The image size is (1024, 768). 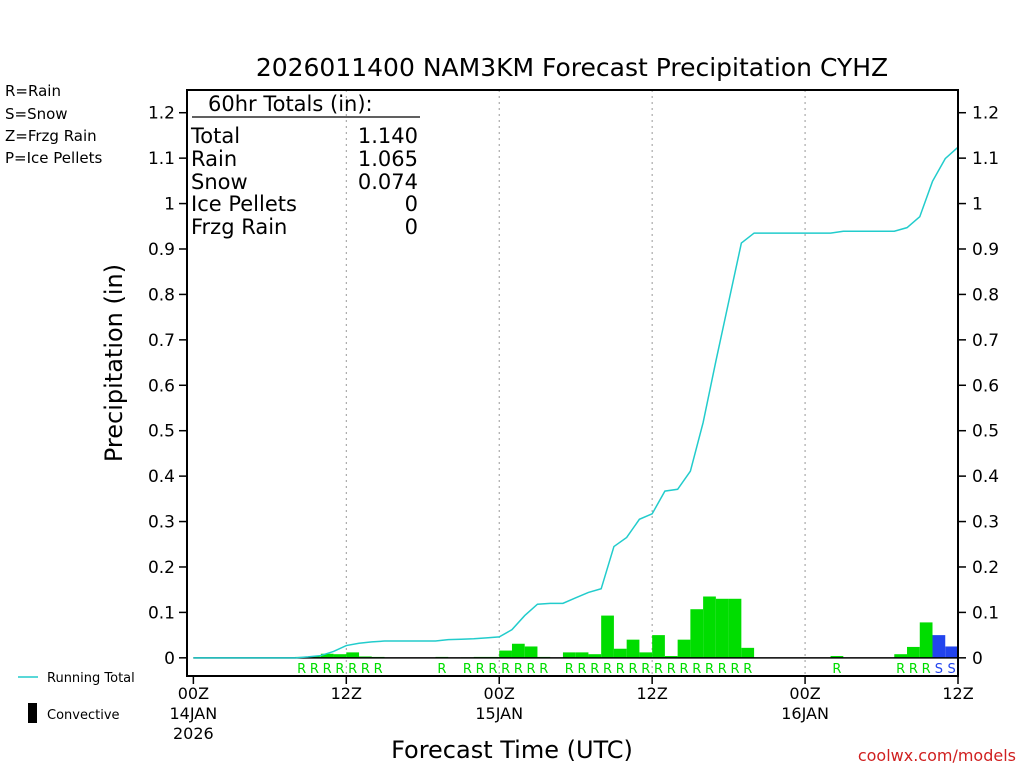 What do you see at coordinates (985, 613) in the screenshot?
I see `y-tick-label-right: 0.1` at bounding box center [985, 613].